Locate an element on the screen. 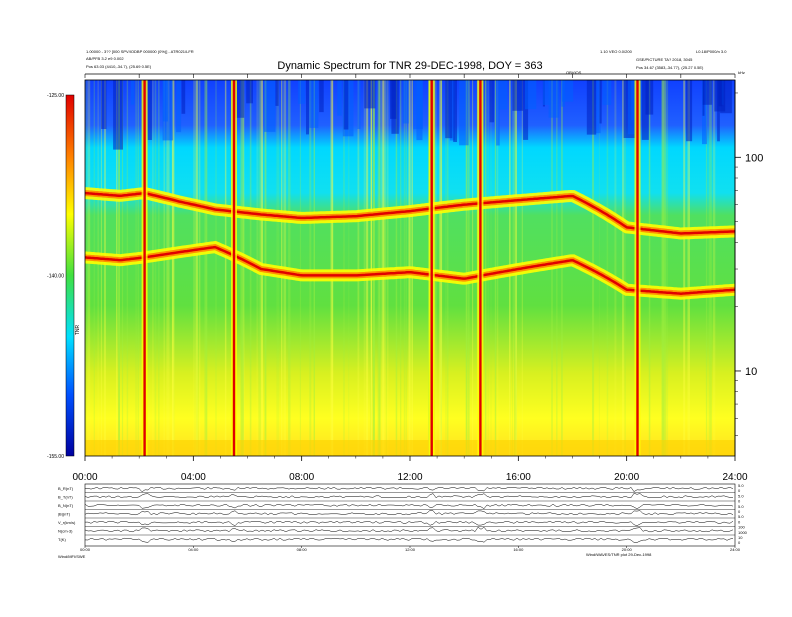 The height and width of the screenshot is (617, 792). y-tick-label: 10 is located at coordinates (751, 372).